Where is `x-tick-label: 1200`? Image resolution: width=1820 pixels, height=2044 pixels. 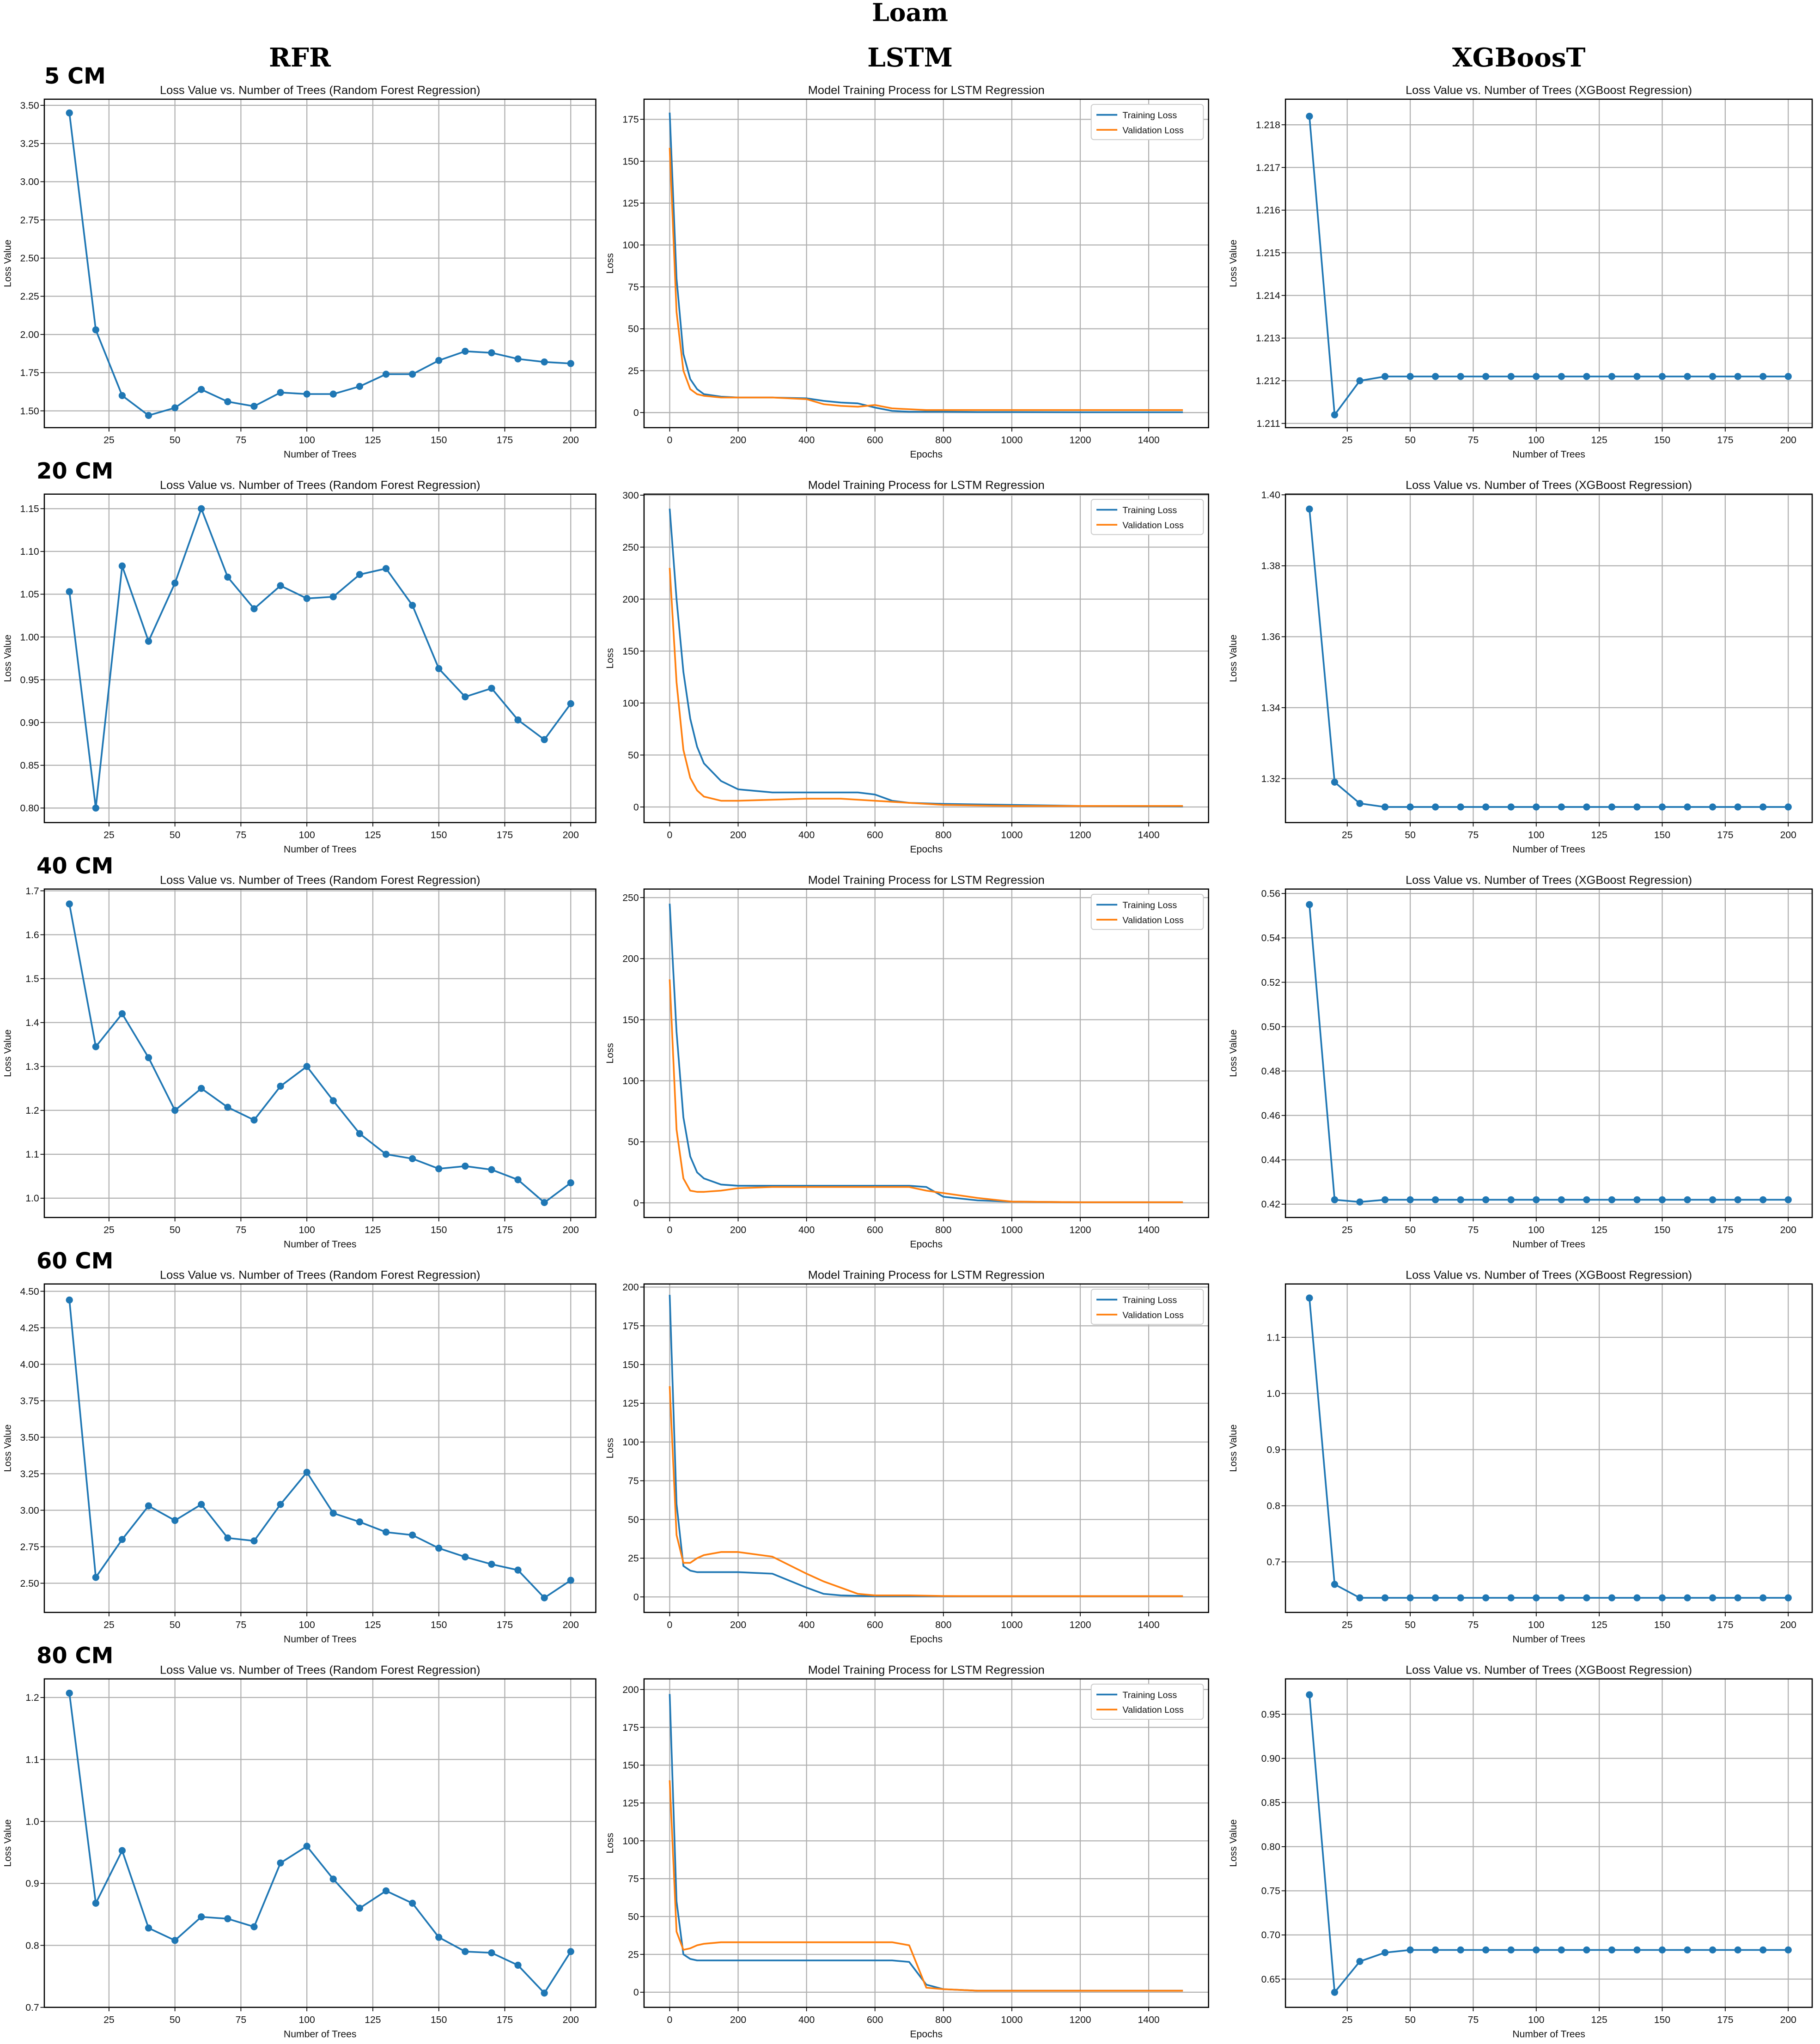
x-tick-label: 1200 is located at coordinates (1080, 2020).